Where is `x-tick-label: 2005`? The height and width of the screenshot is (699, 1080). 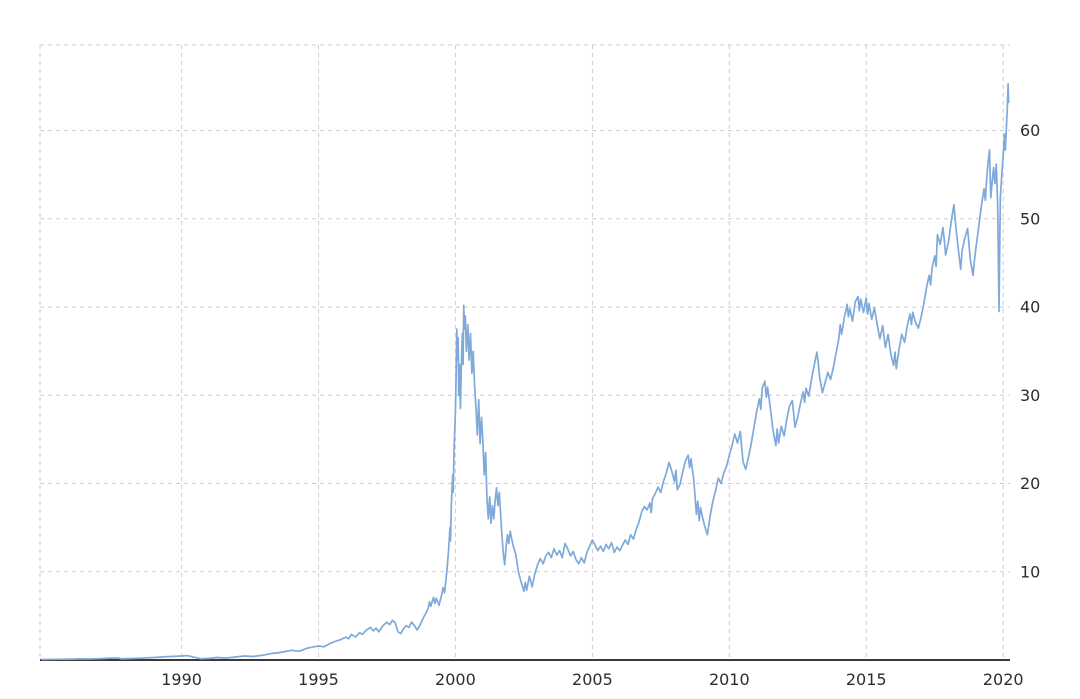
x-tick-label: 2005 is located at coordinates (592, 679).